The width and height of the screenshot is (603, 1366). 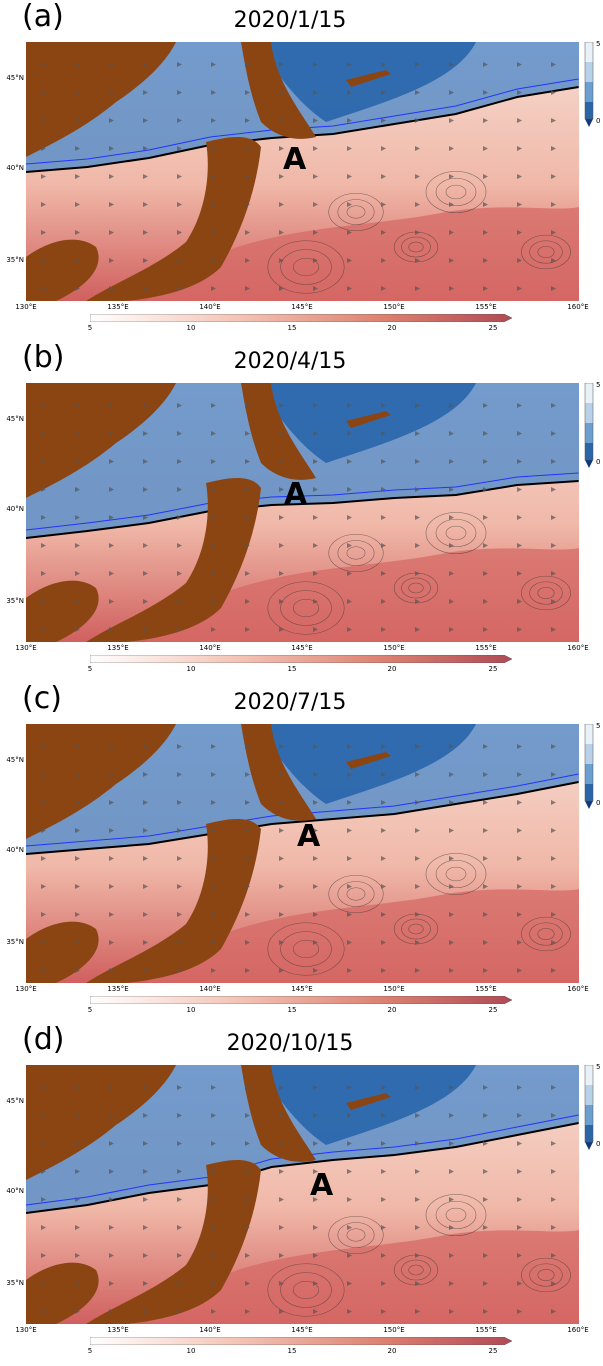 What do you see at coordinates (290, 1043) in the screenshot?
I see `panel-title: 2020/10/15` at bounding box center [290, 1043].